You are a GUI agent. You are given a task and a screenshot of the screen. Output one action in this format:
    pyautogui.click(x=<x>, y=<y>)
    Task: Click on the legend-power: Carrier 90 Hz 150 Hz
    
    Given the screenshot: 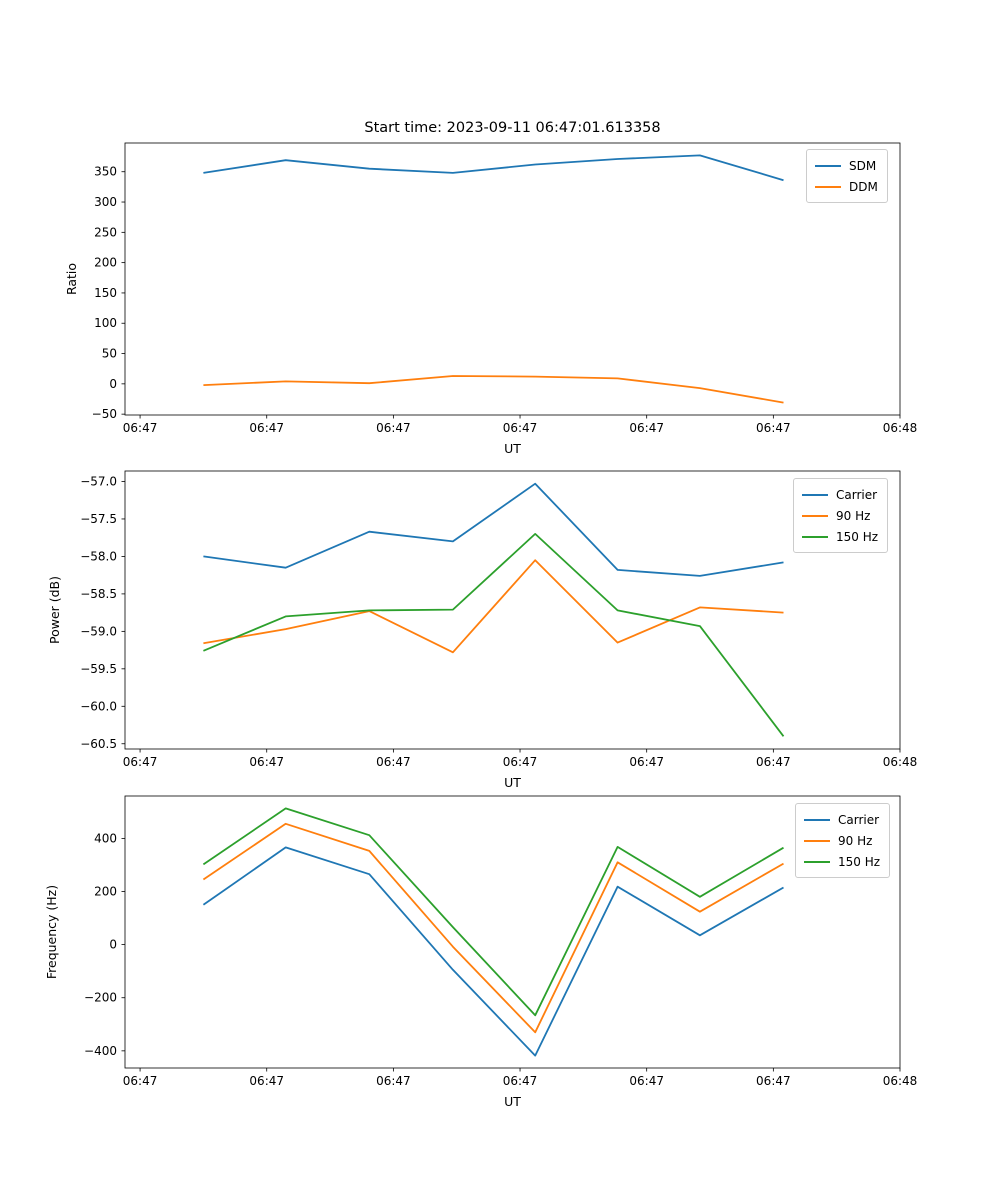 What is the action you would take?
    pyautogui.click(x=841, y=515)
    